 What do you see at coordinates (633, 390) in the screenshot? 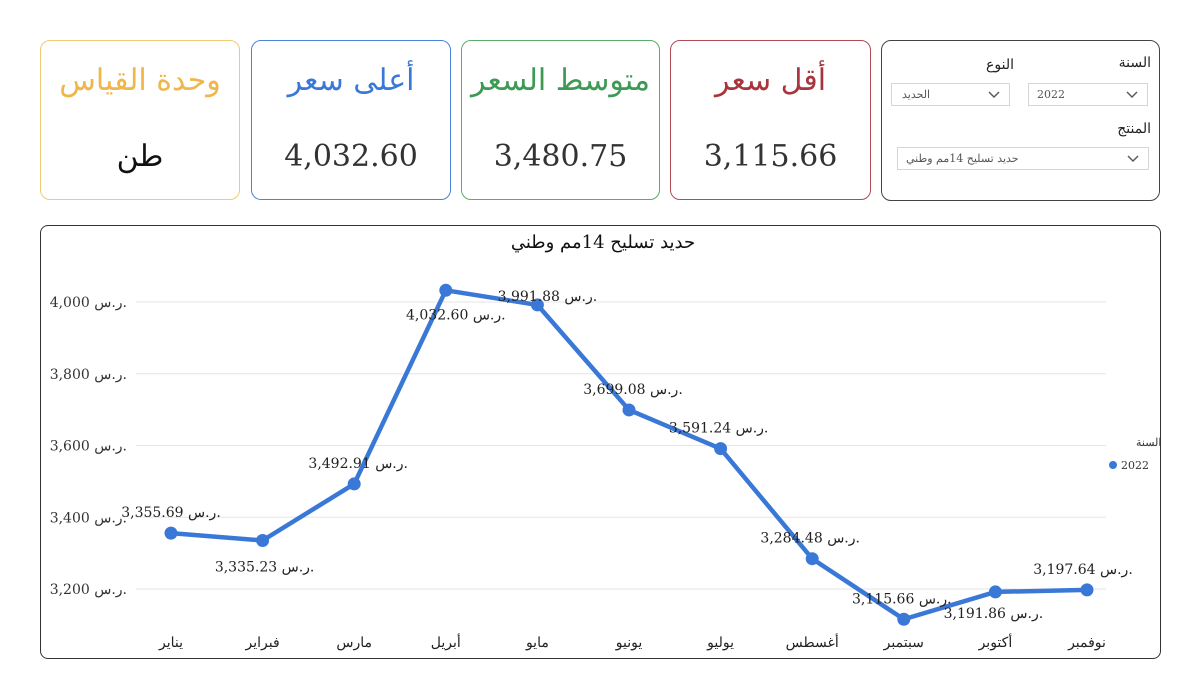
I see `data-label: 3,699.08 ر.س.` at bounding box center [633, 390].